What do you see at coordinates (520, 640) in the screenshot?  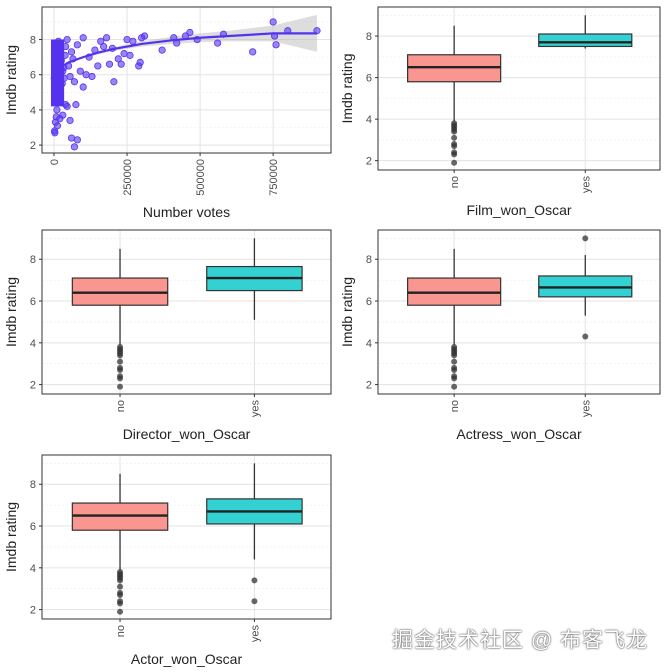 I see `watermark: 掘金技术社区 @ 布客飞龙` at bounding box center [520, 640].